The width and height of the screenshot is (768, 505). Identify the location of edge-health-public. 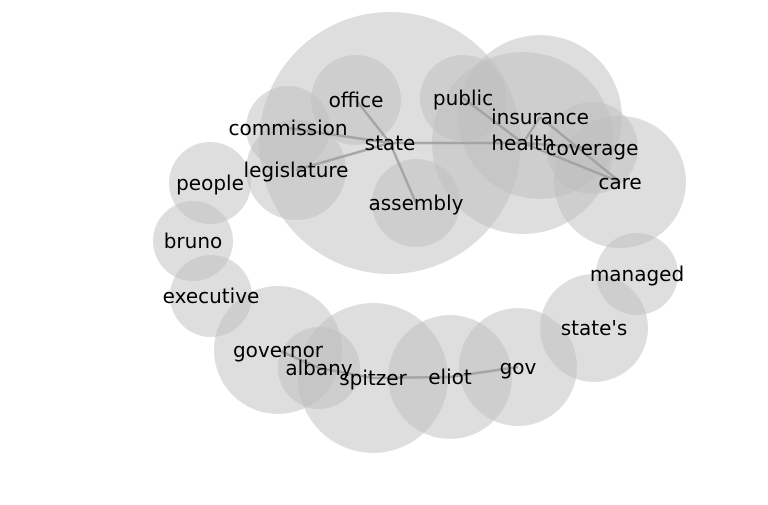
(493, 120).